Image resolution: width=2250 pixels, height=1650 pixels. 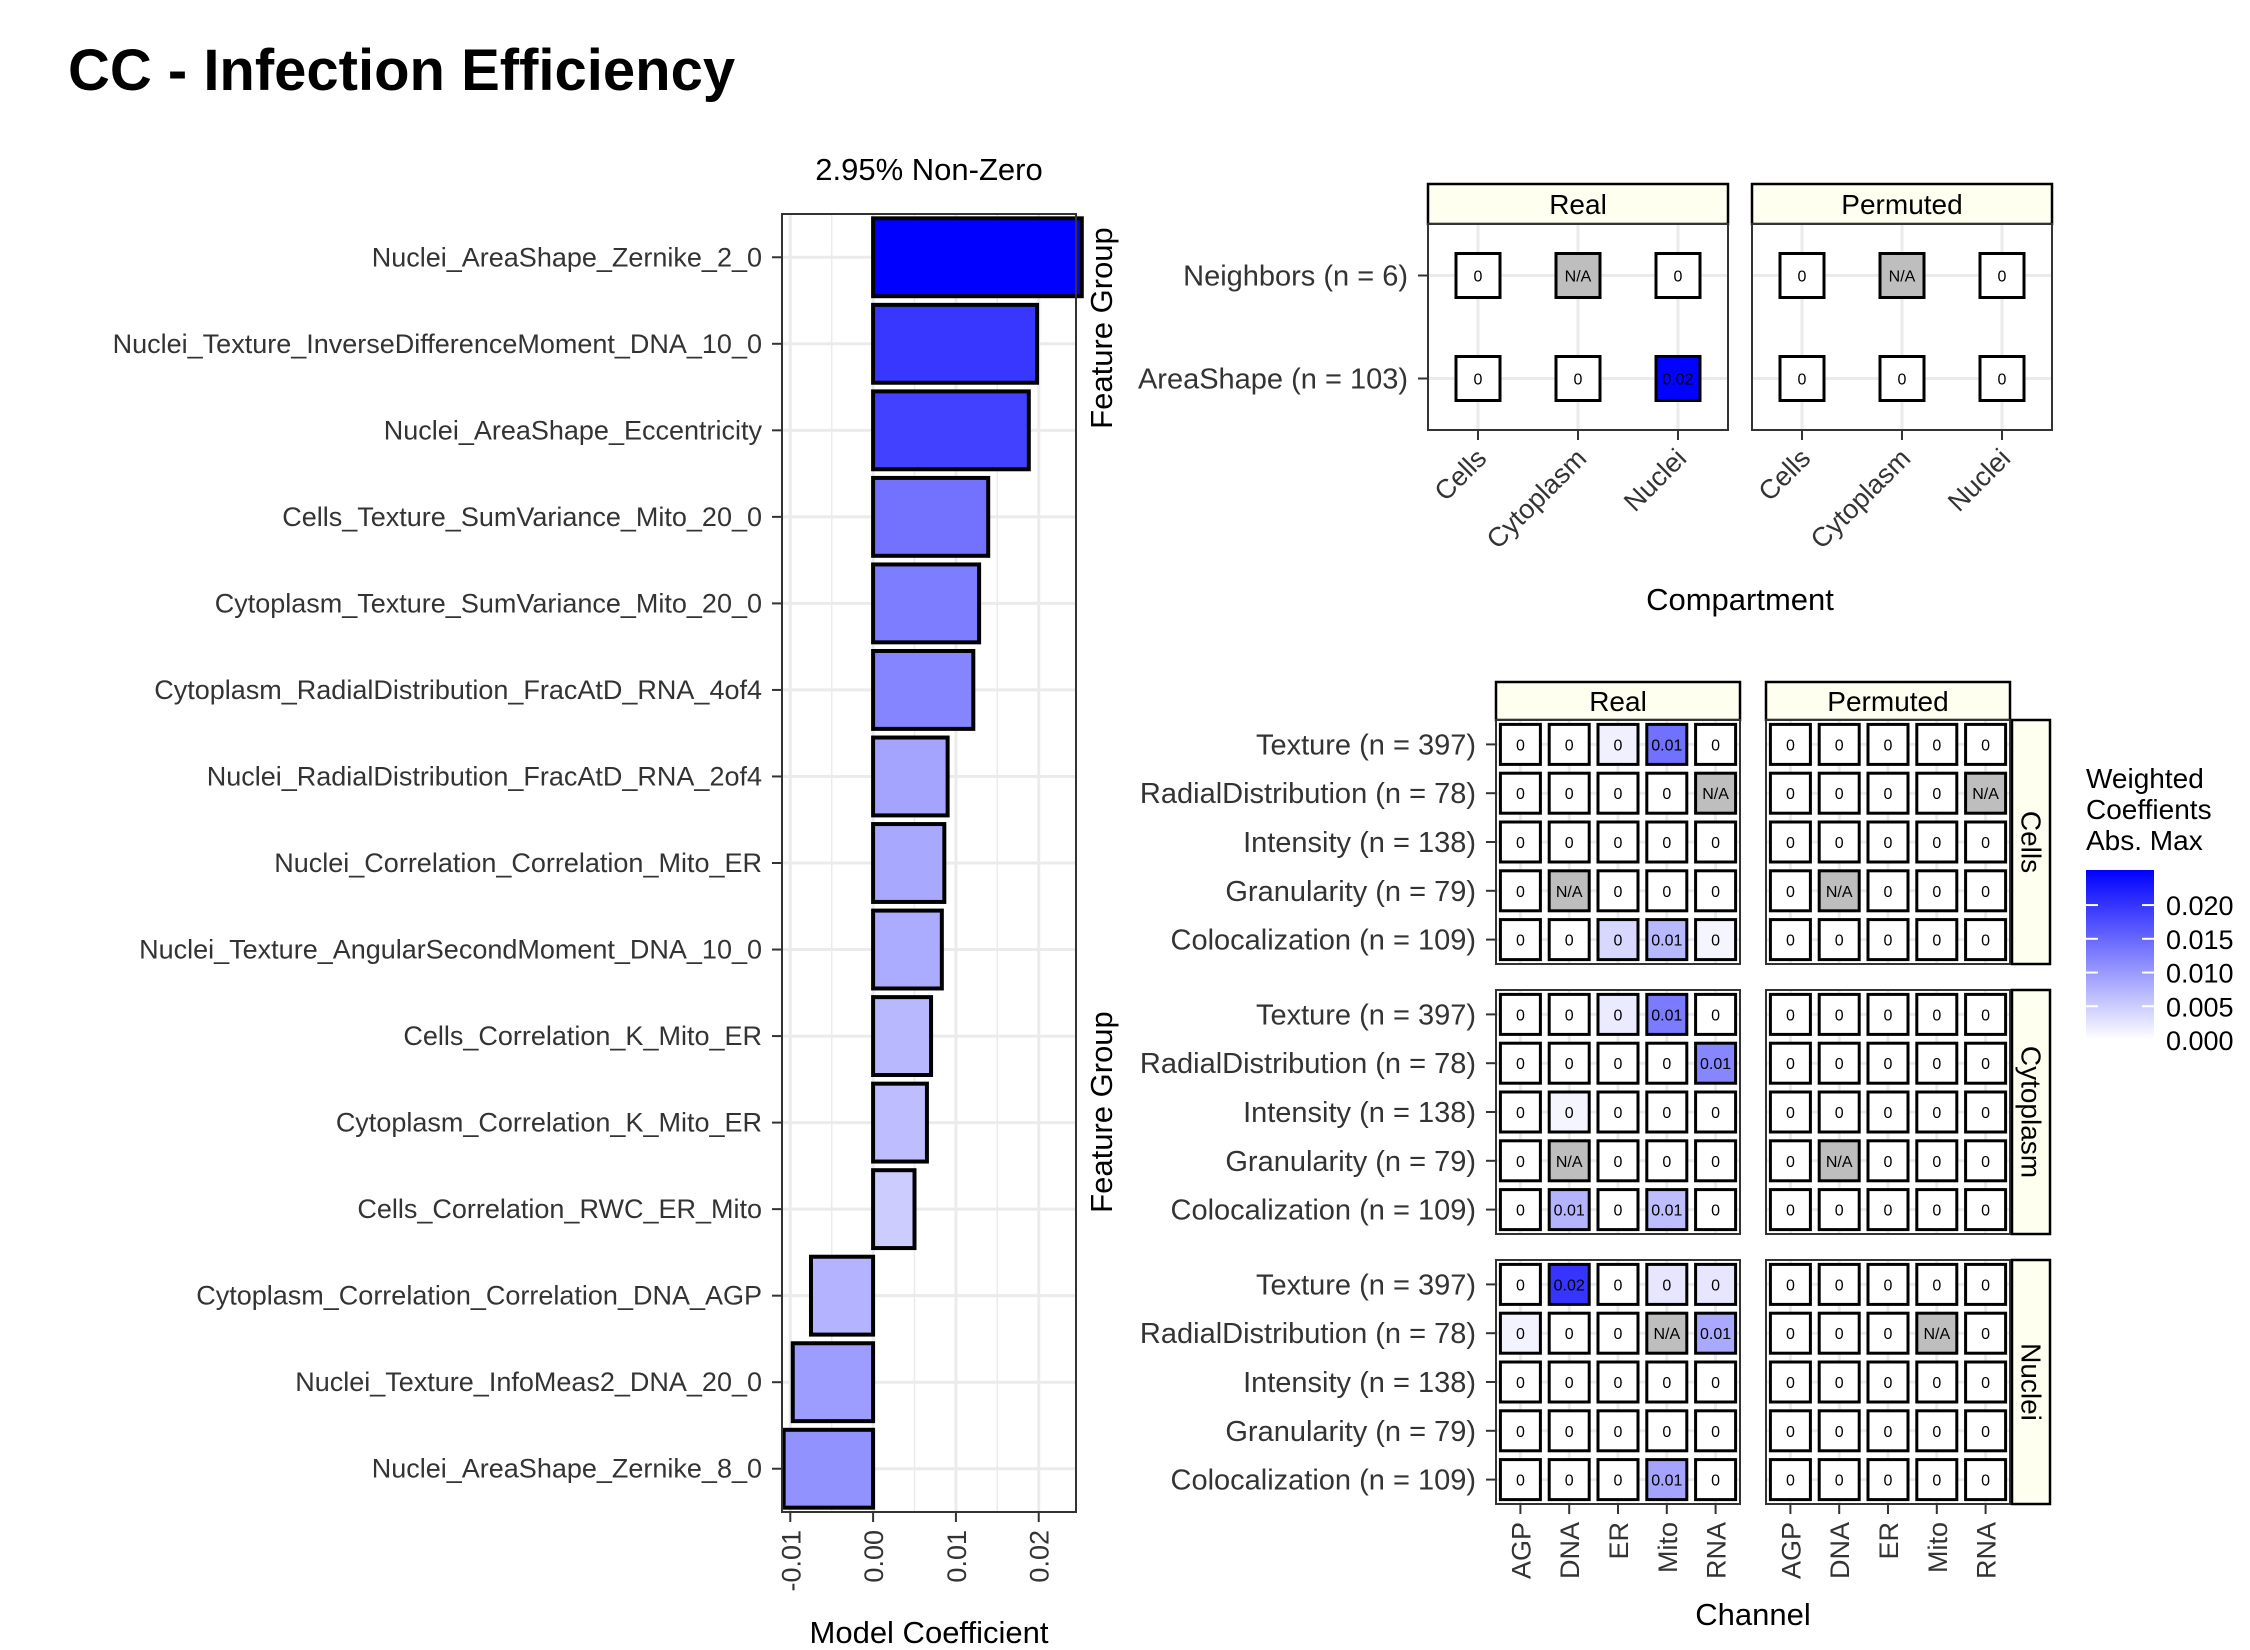 I want to click on y-tick-label: Nuclei_AreaShape_Zernike_2_0, so click(x=567, y=257).